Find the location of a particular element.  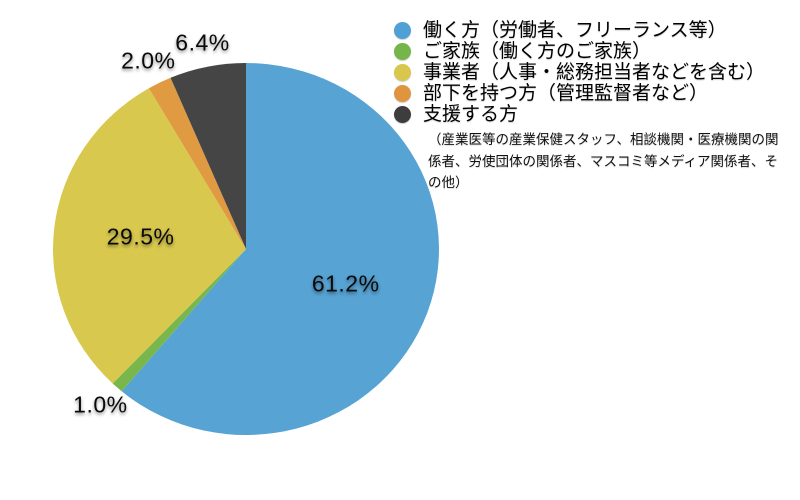

legend-dot-managers-icon is located at coordinates (402, 93).